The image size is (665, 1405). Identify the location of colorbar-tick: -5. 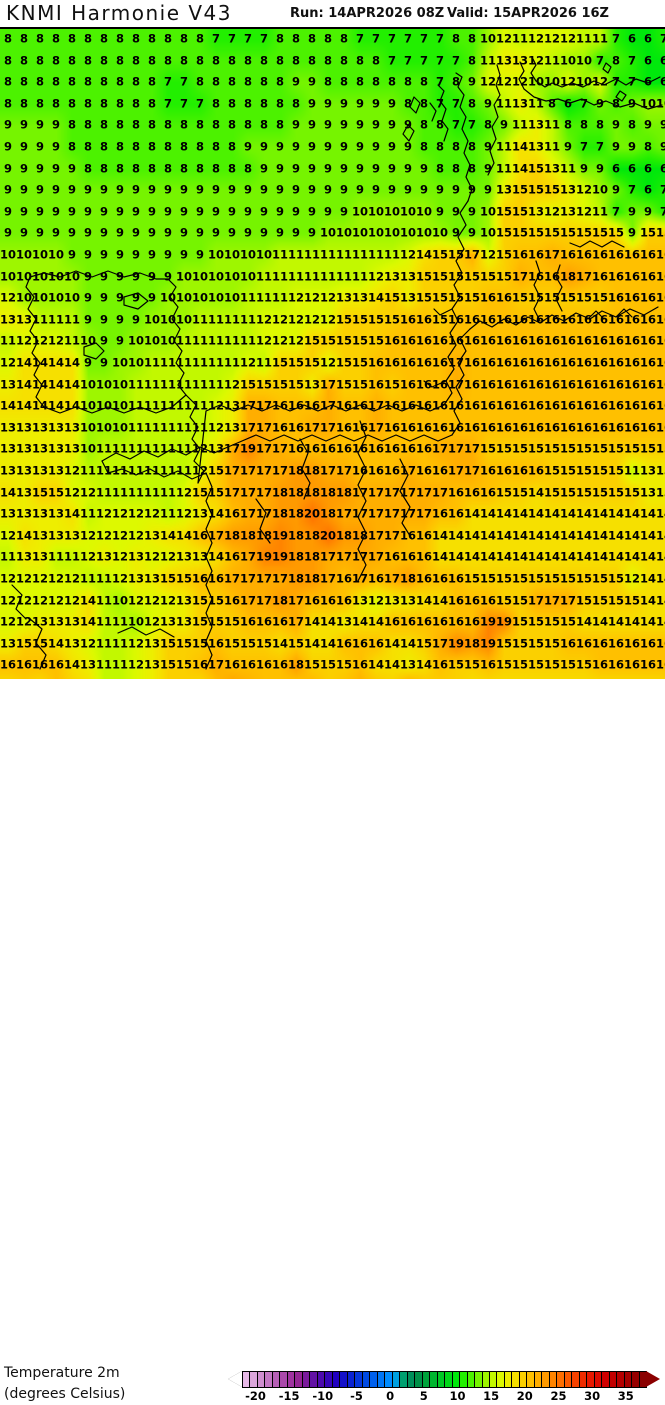
(356, 1396).